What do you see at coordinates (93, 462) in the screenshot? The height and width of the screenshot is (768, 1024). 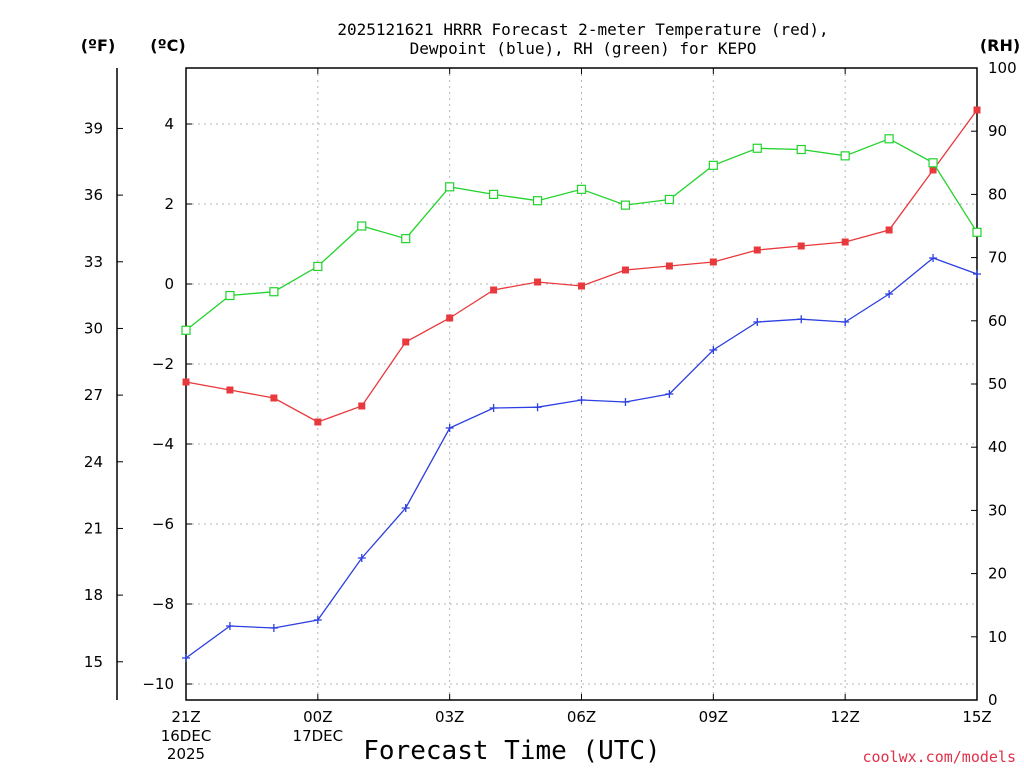 I see `fahrenheit-tick-label: 24` at bounding box center [93, 462].